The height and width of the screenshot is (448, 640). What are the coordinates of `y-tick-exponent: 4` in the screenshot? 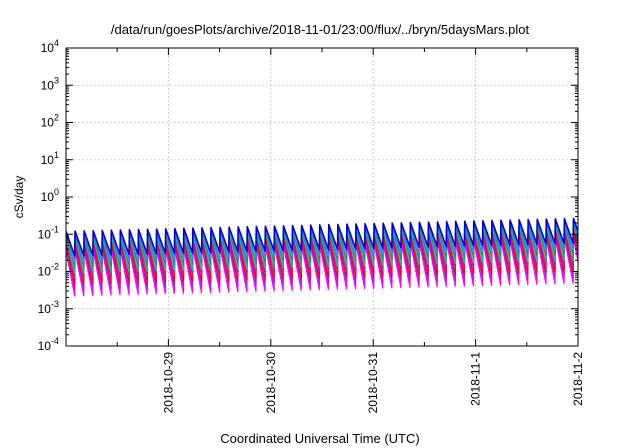 It's located at (56, 43).